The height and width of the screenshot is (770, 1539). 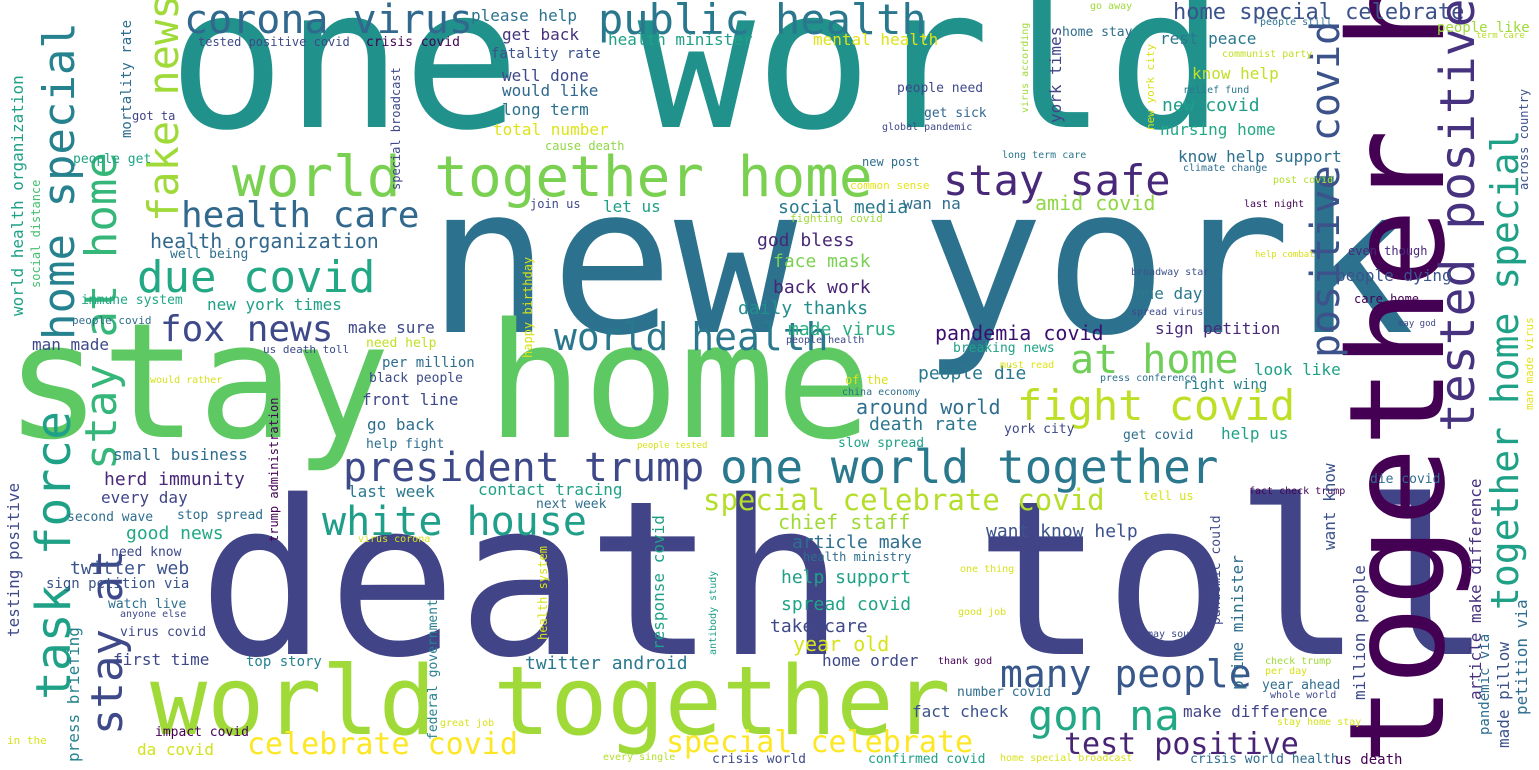 What do you see at coordinates (274, 470) in the screenshot?
I see `word: trump administration` at bounding box center [274, 470].